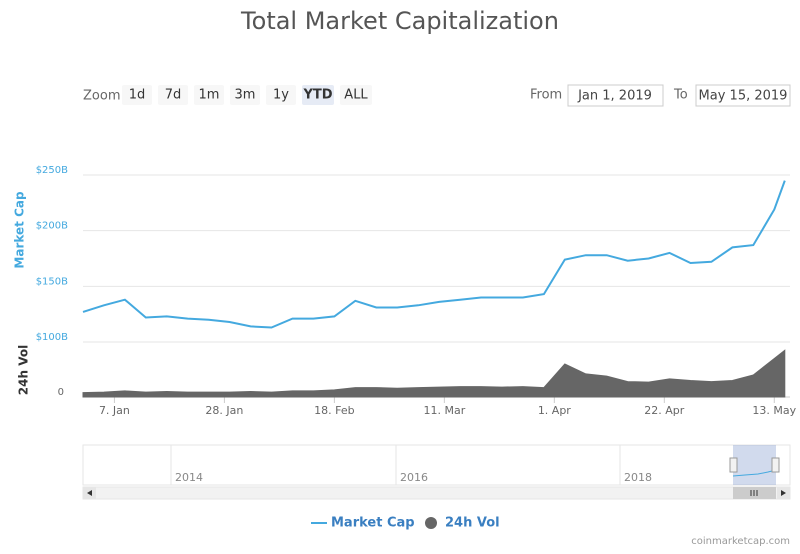  Describe the element at coordinates (373, 523) in the screenshot. I see `legend-label: Market Cap` at that location.